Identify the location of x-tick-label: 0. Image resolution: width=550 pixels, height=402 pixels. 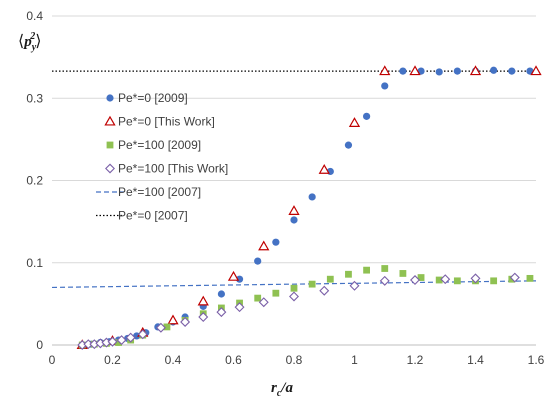
(52, 360).